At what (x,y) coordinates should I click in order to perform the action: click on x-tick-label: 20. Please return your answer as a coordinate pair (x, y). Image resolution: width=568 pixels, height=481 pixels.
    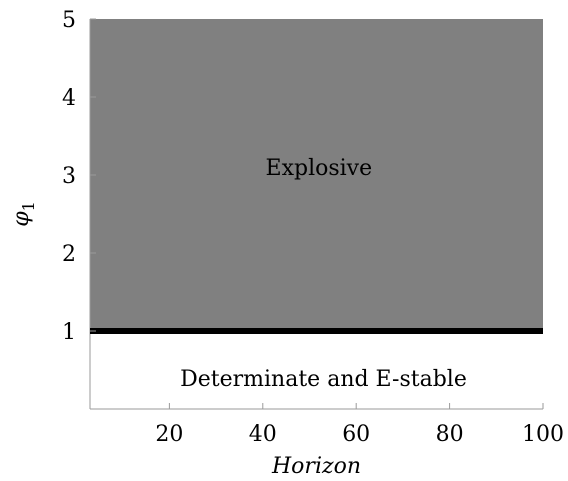
    Looking at the image, I should click on (169, 434).